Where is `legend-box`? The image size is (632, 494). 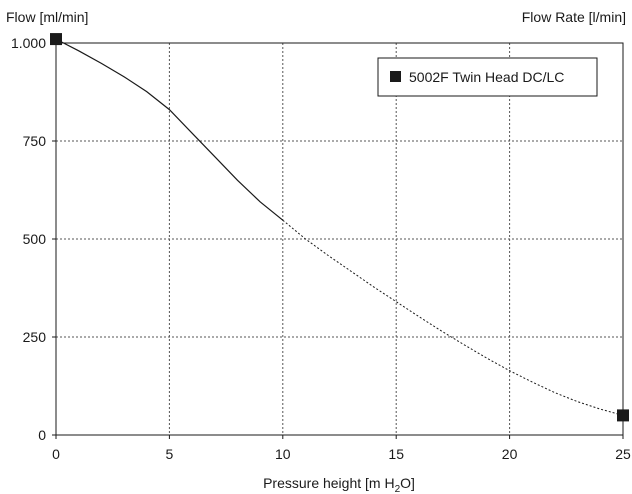 legend-box is located at coordinates (487, 77).